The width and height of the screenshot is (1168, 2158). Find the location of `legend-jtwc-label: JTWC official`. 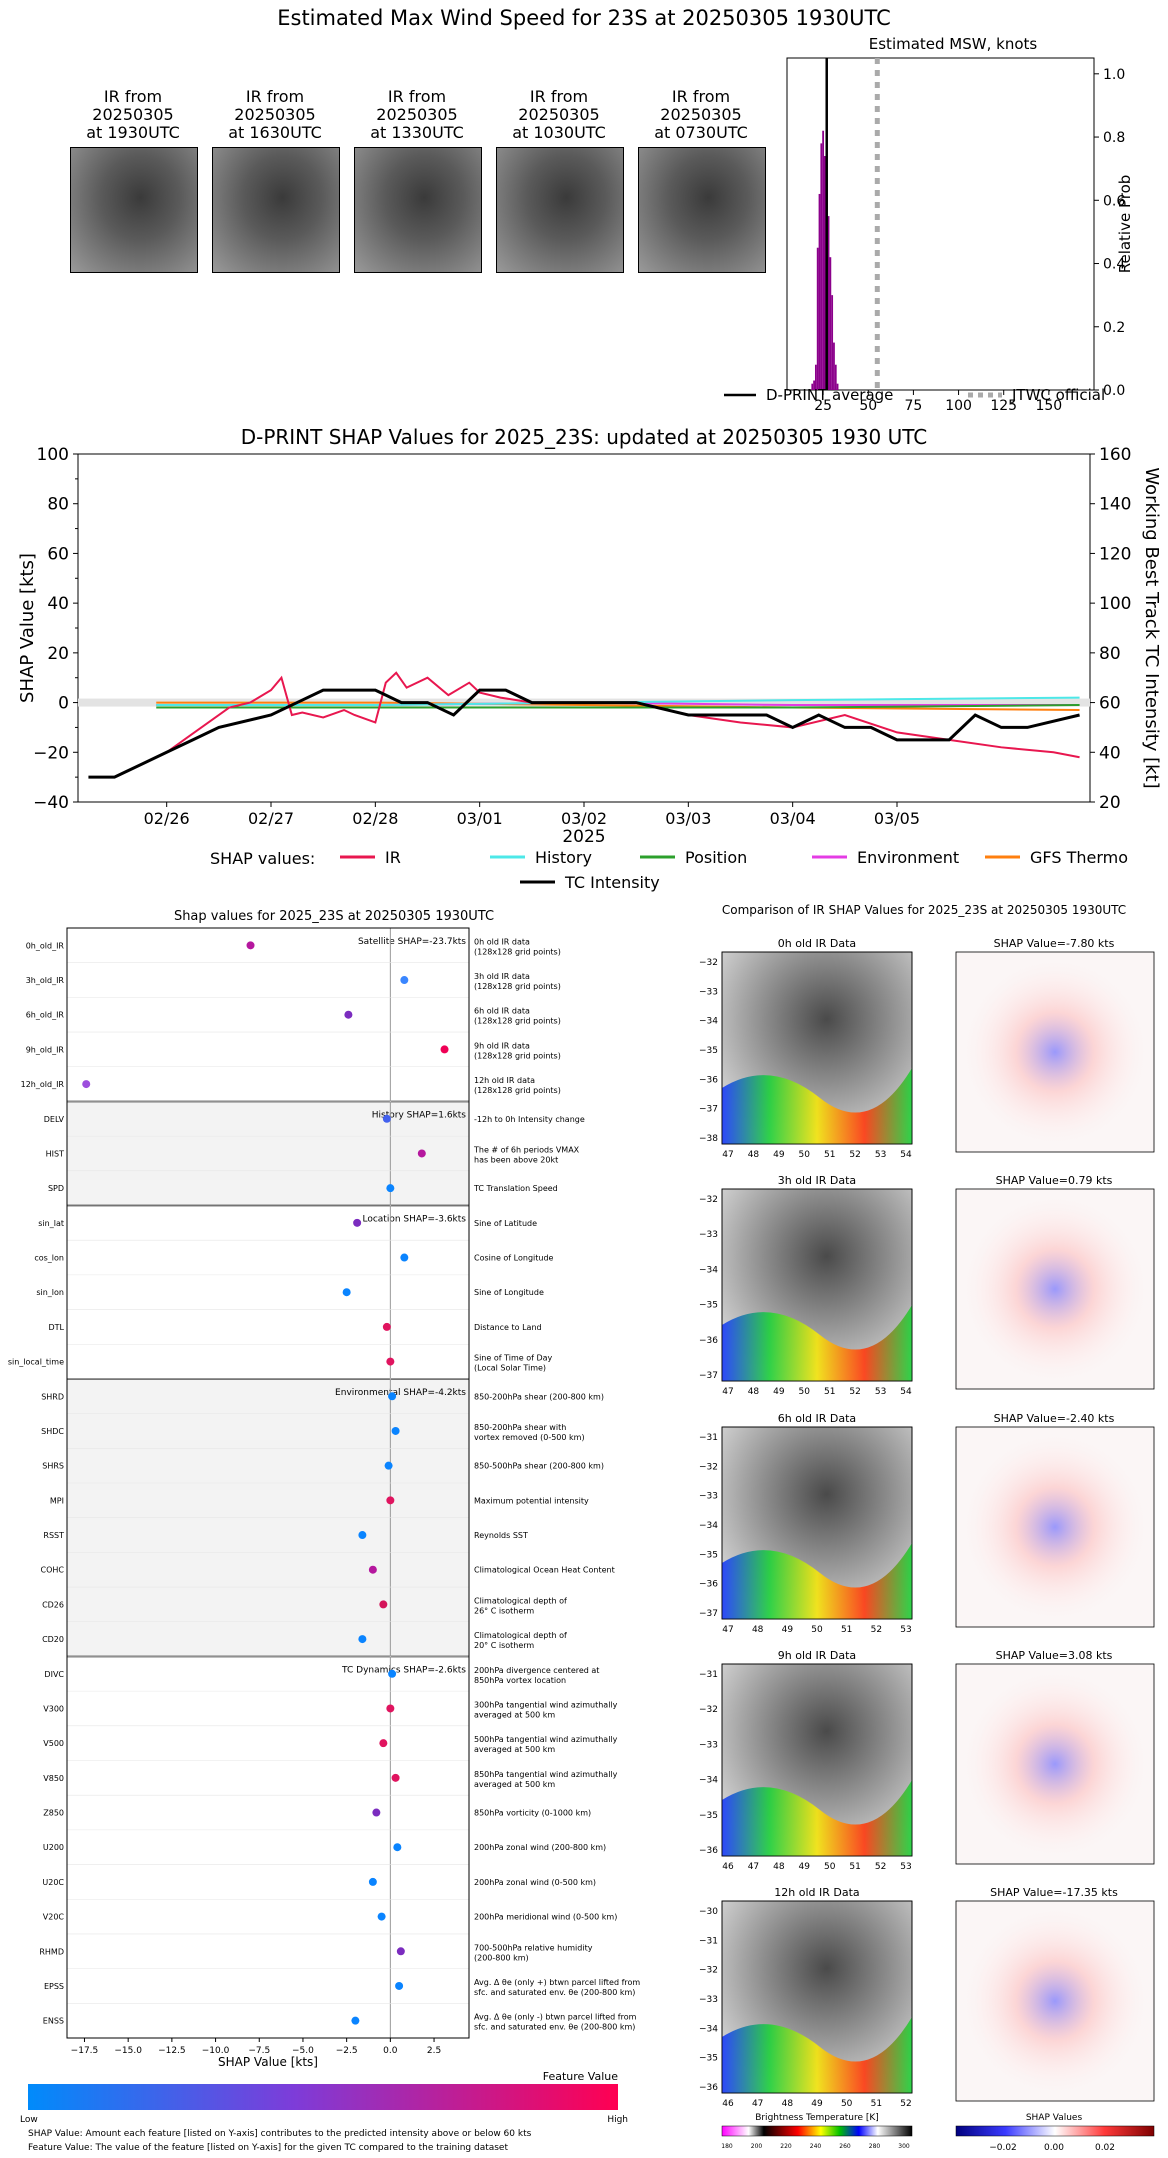

legend-jtwc-label: JTWC official is located at coordinates (1058, 395).